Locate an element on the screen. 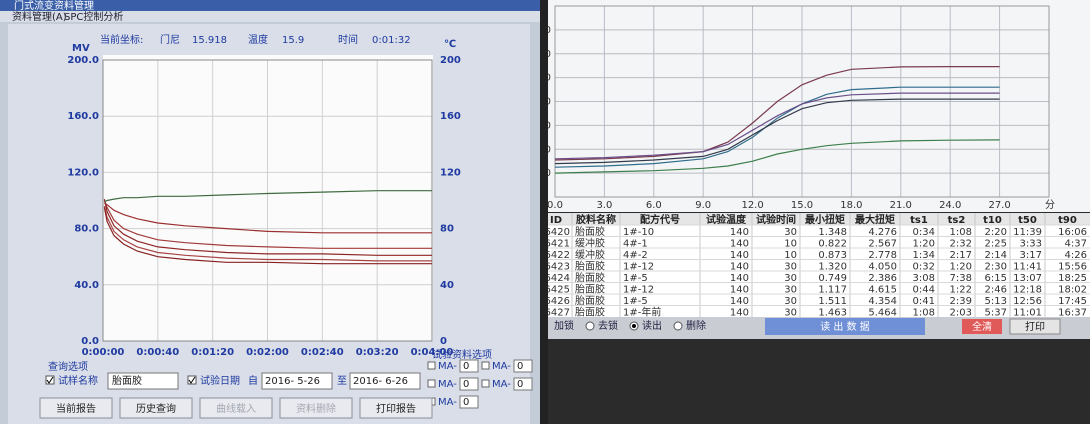 The height and width of the screenshot is (424, 1090). y-tick-label: 40.0 is located at coordinates (86, 285).